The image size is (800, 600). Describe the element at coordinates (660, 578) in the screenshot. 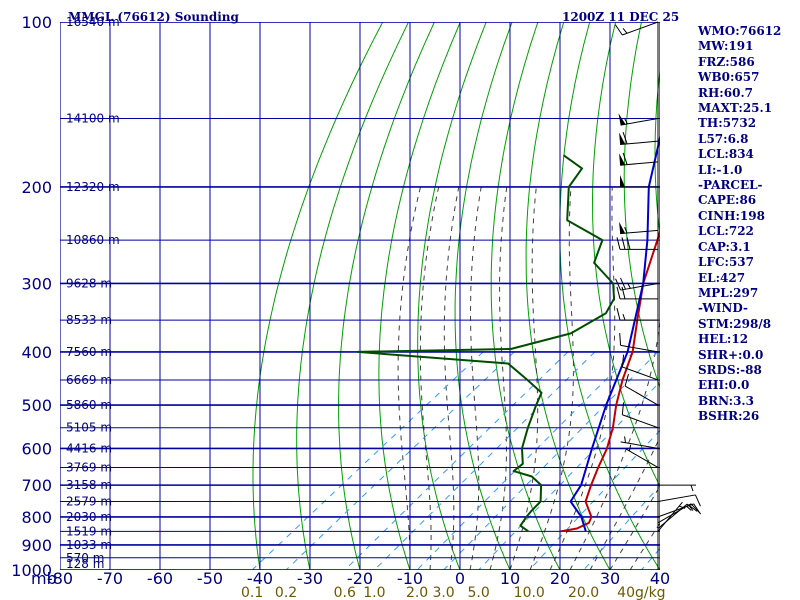

I see `temperature-tick-label: 40` at that location.